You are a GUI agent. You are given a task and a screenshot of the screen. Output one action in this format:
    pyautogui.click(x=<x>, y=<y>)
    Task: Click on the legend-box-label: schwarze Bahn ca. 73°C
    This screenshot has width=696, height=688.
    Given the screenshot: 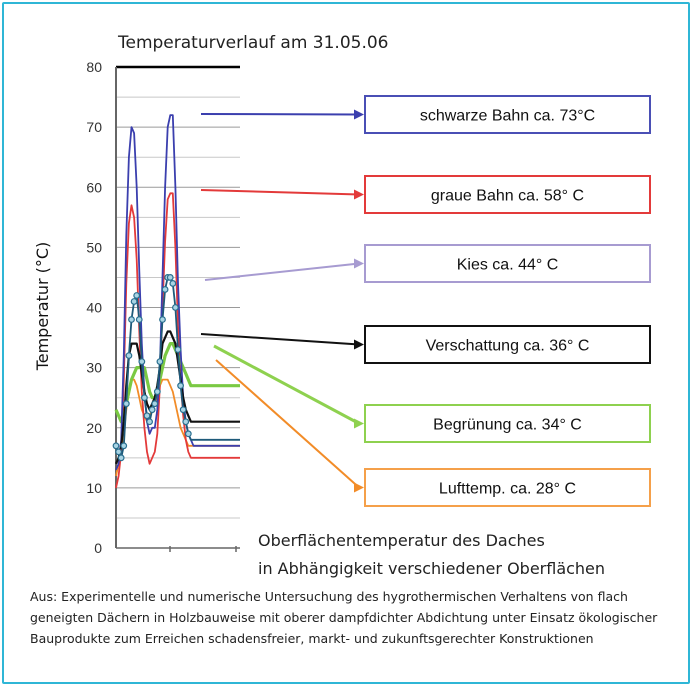 What is the action you would take?
    pyautogui.click(x=507, y=116)
    